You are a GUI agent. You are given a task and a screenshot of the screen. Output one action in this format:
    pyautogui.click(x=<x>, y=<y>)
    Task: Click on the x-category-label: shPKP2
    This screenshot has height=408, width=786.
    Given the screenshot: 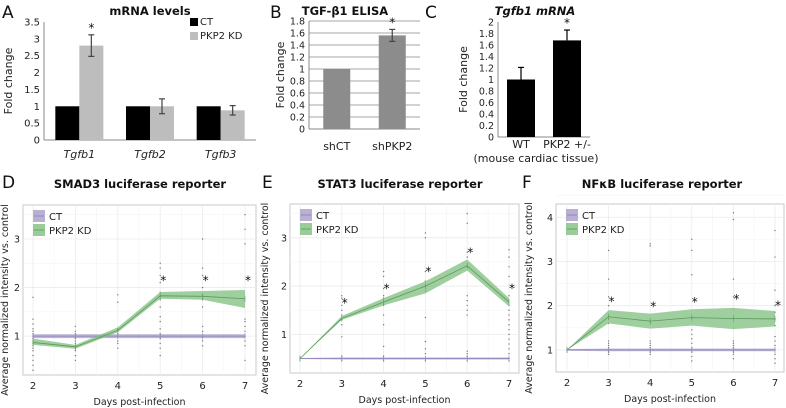 What is the action you would take?
    pyautogui.click(x=392, y=146)
    